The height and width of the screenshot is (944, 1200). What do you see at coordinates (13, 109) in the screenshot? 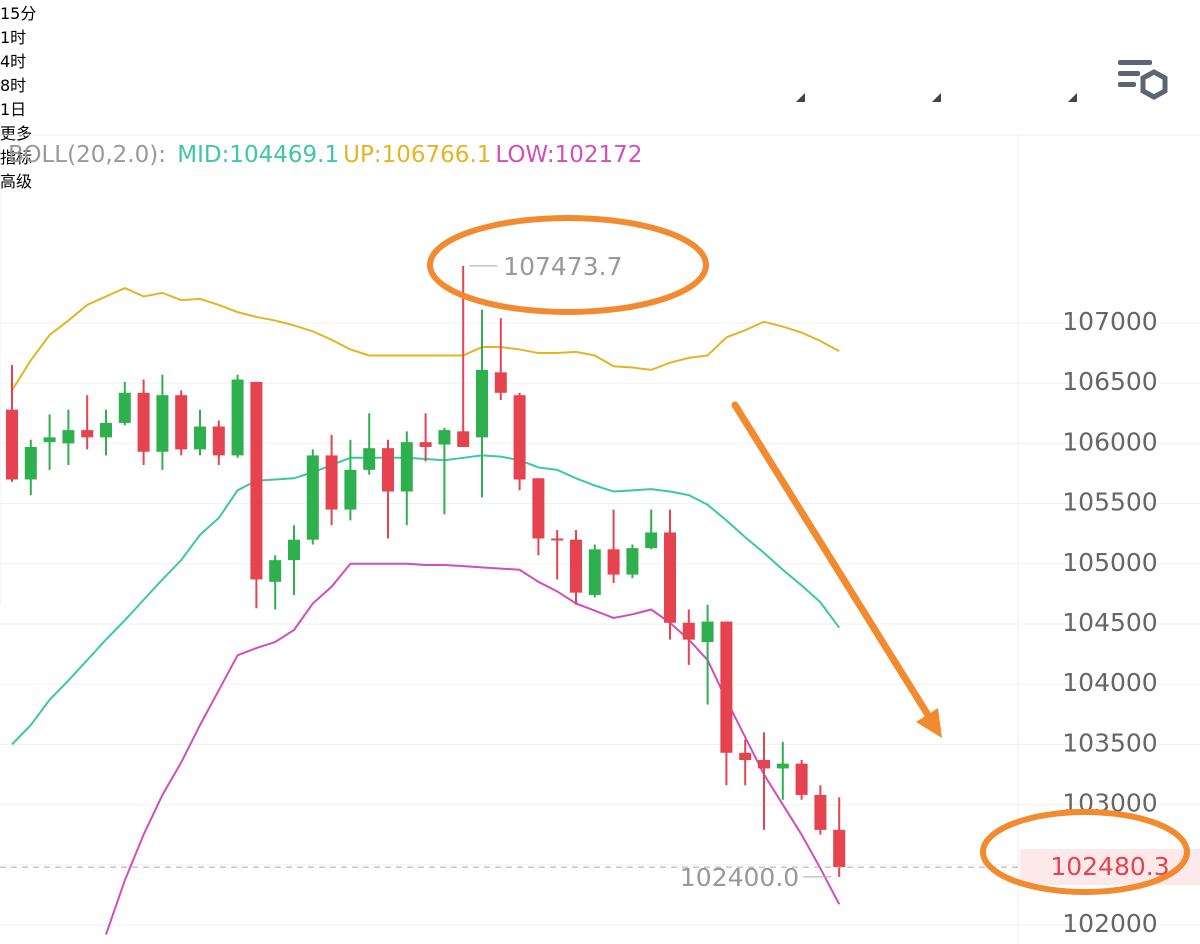
I see `tab: 1日` at bounding box center [13, 109].